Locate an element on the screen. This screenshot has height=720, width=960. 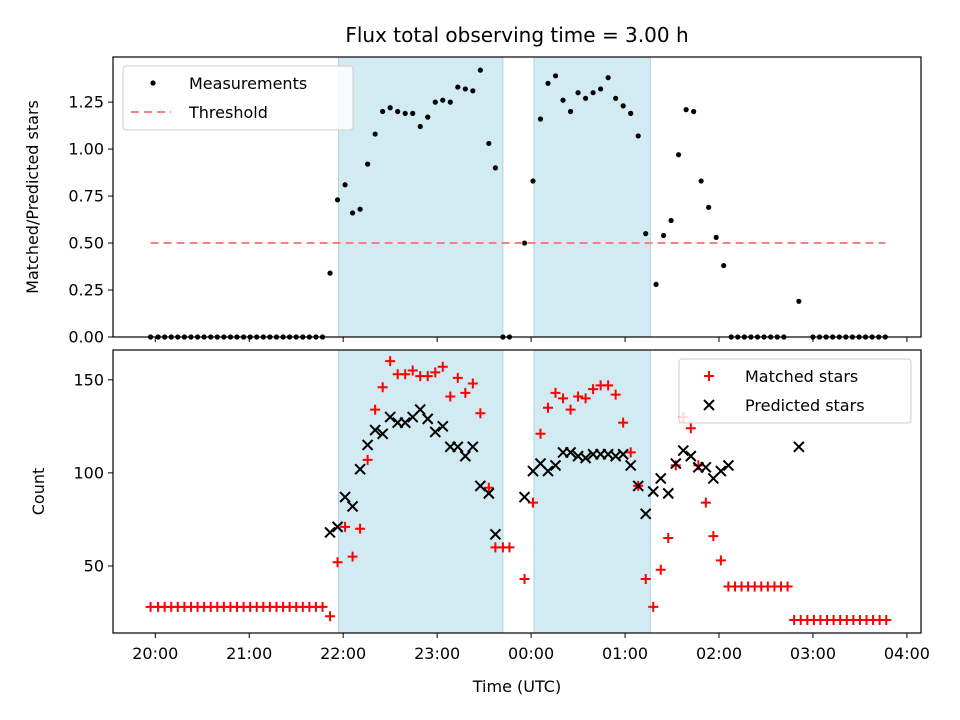
y-tick-label: 0.75 is located at coordinates (86, 196).